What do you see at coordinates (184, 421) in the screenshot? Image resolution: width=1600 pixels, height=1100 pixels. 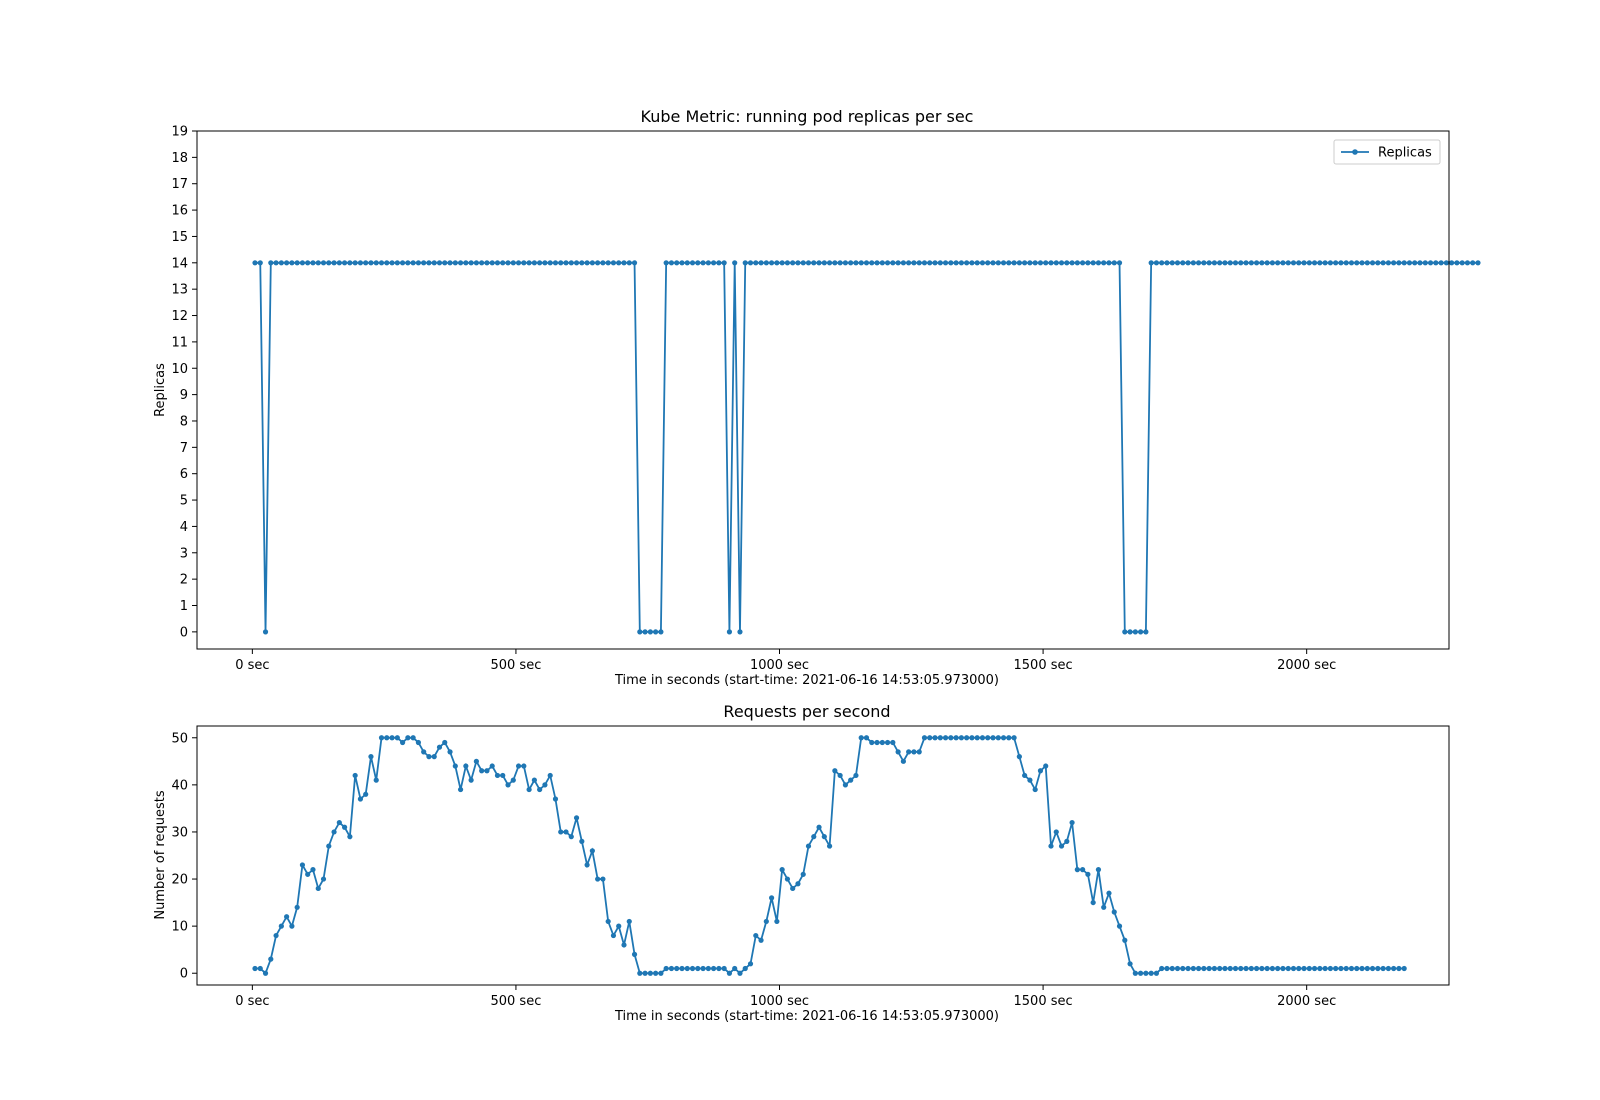 I see `replicas-y-tick-label: 8` at bounding box center [184, 421].